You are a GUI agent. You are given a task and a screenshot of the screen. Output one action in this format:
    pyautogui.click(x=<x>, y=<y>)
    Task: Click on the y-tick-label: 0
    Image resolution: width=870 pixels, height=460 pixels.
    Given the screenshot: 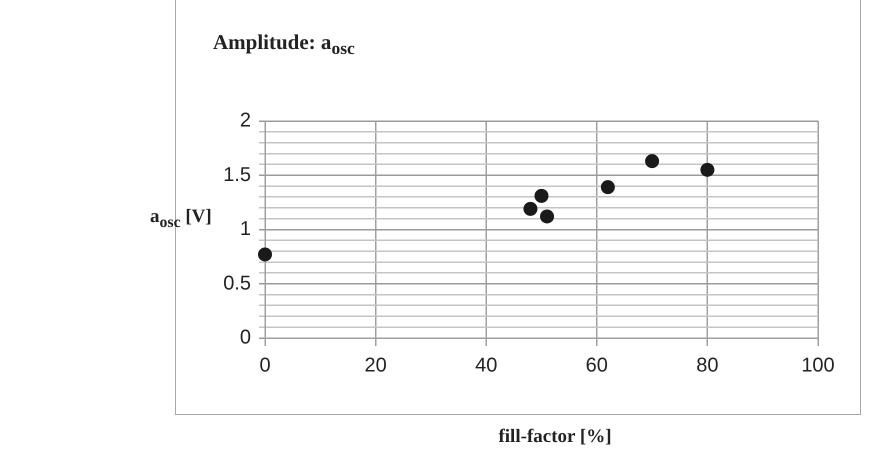 What is the action you would take?
    pyautogui.click(x=245, y=337)
    